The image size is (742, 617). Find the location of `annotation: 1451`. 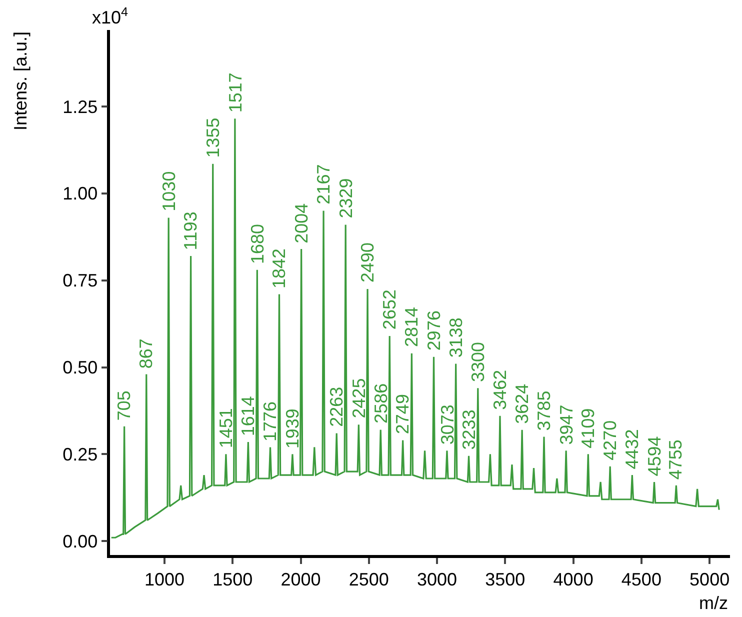

annotation: 1451 is located at coordinates (226, 428).